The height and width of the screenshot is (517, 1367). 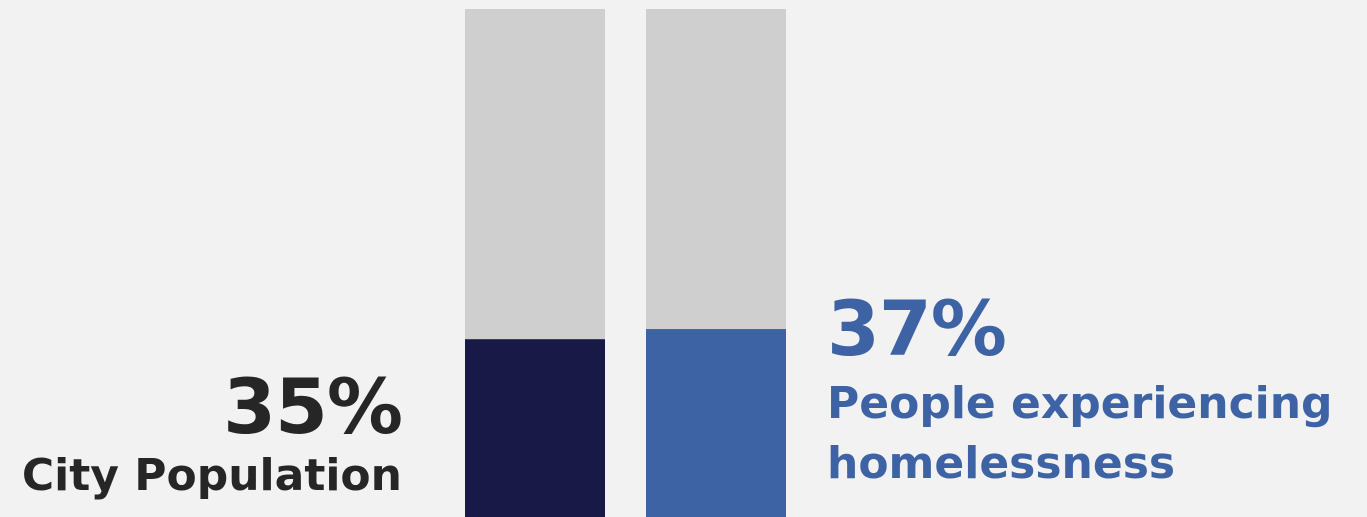 What do you see at coordinates (1080, 403) in the screenshot?
I see `homelessness-label-line1: People experiencing` at bounding box center [1080, 403].